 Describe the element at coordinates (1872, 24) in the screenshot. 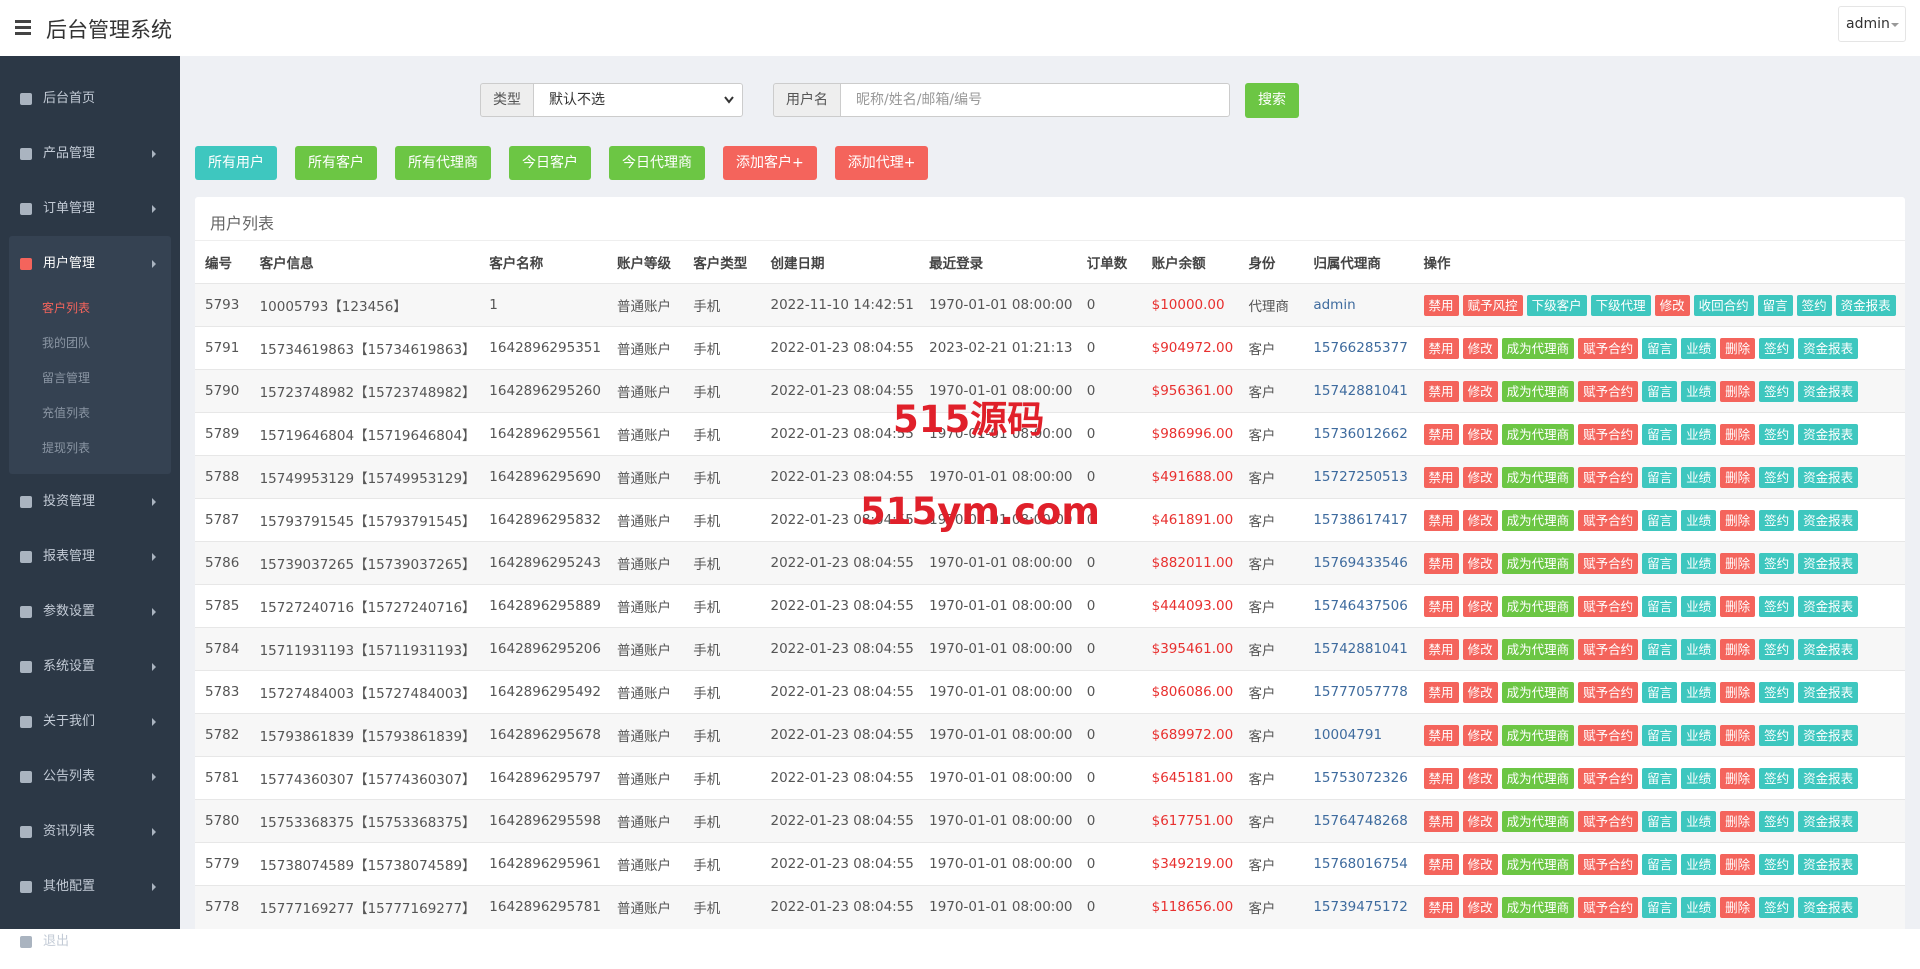

I see `user-menu: admin` at that location.